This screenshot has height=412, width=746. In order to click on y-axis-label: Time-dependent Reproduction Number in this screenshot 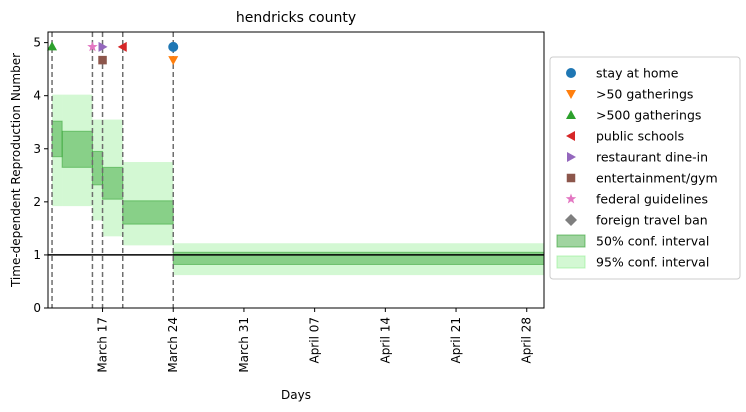, I will do `click(16, 170)`.